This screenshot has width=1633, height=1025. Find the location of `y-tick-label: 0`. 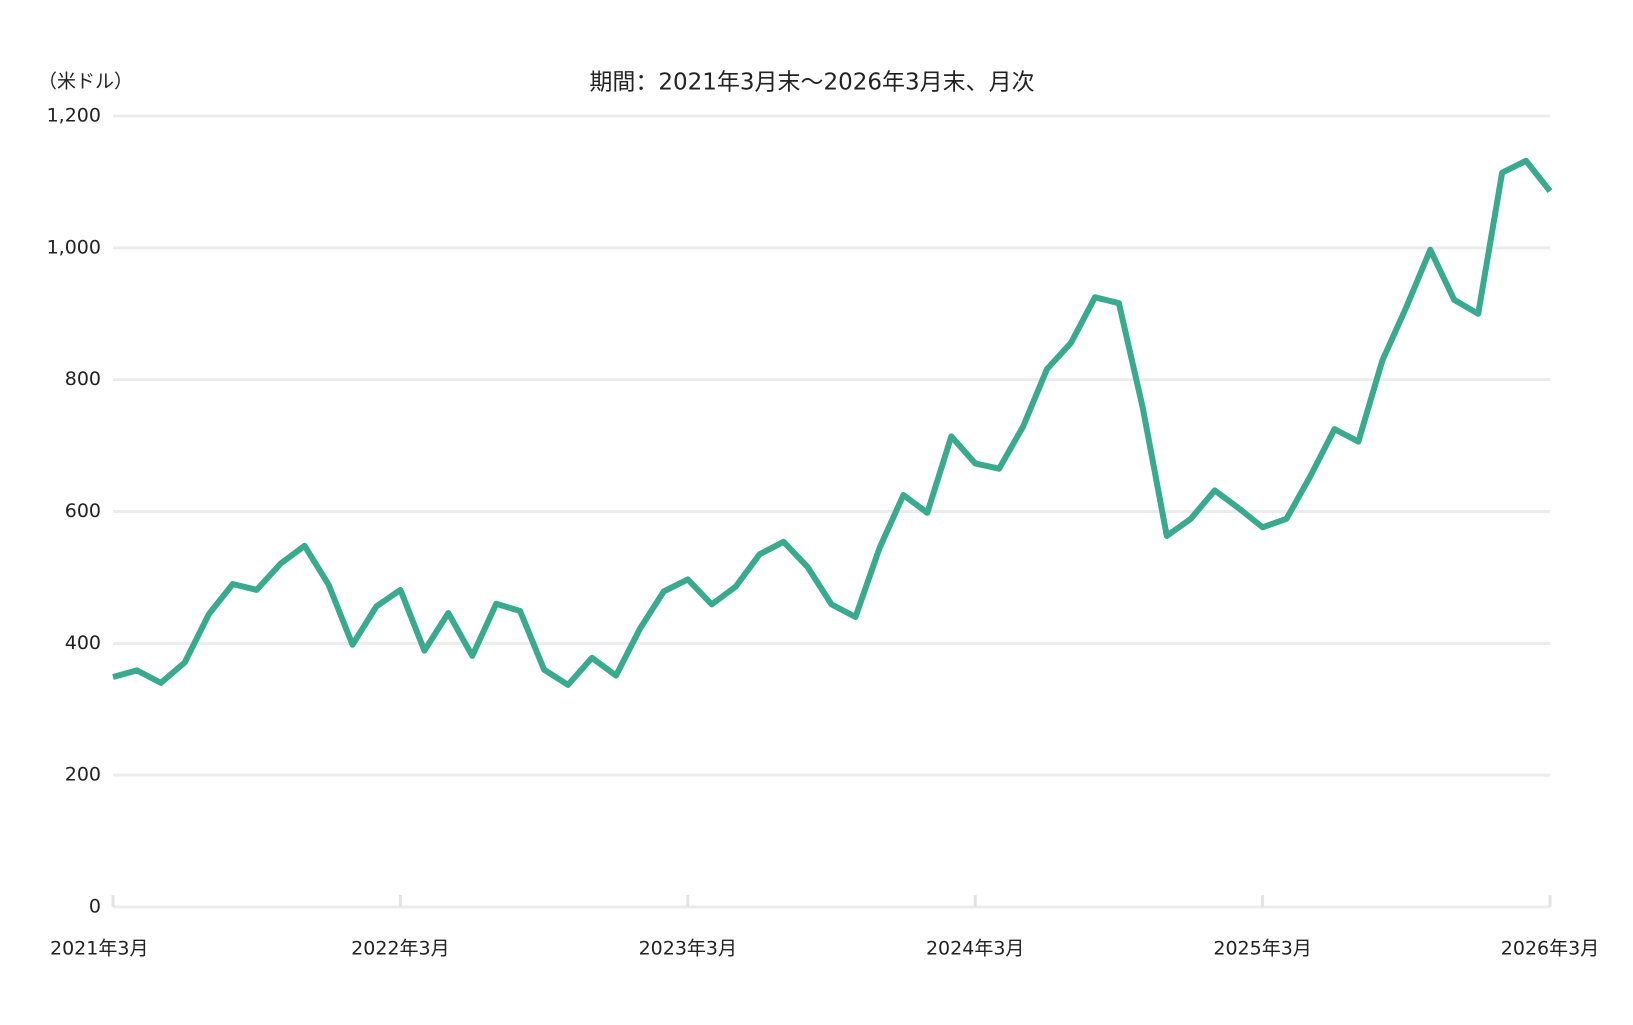

y-tick-label: 0 is located at coordinates (95, 907).